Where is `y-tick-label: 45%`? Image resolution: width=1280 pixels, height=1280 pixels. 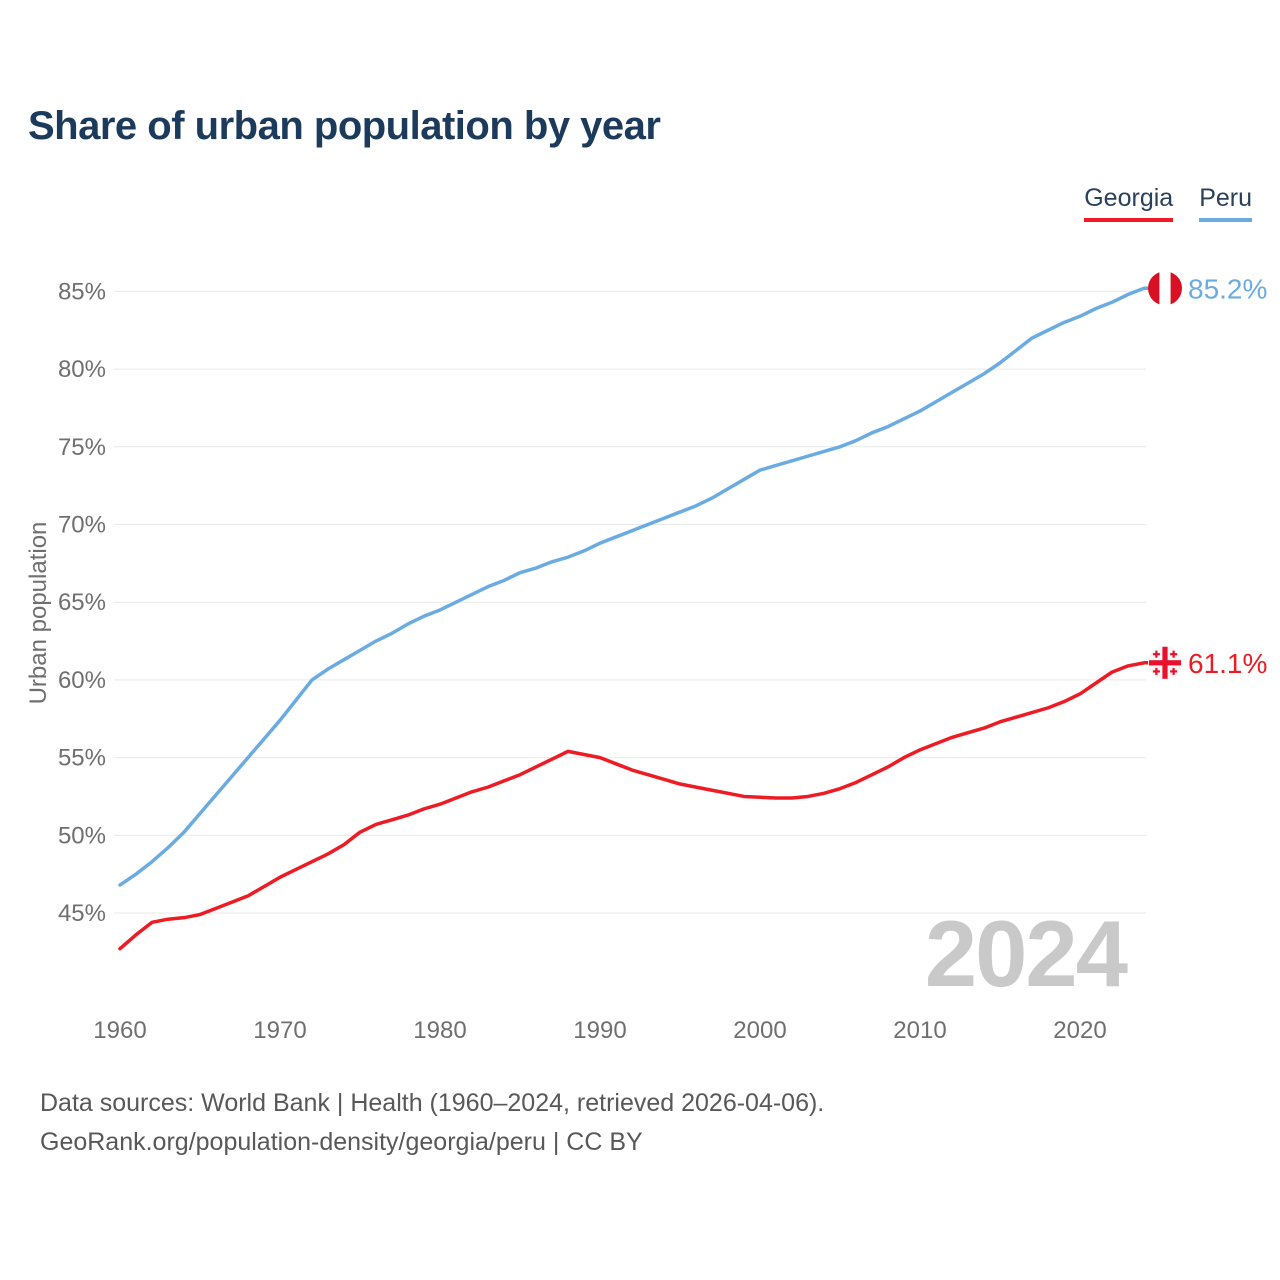 y-tick-label: 45% is located at coordinates (82, 913).